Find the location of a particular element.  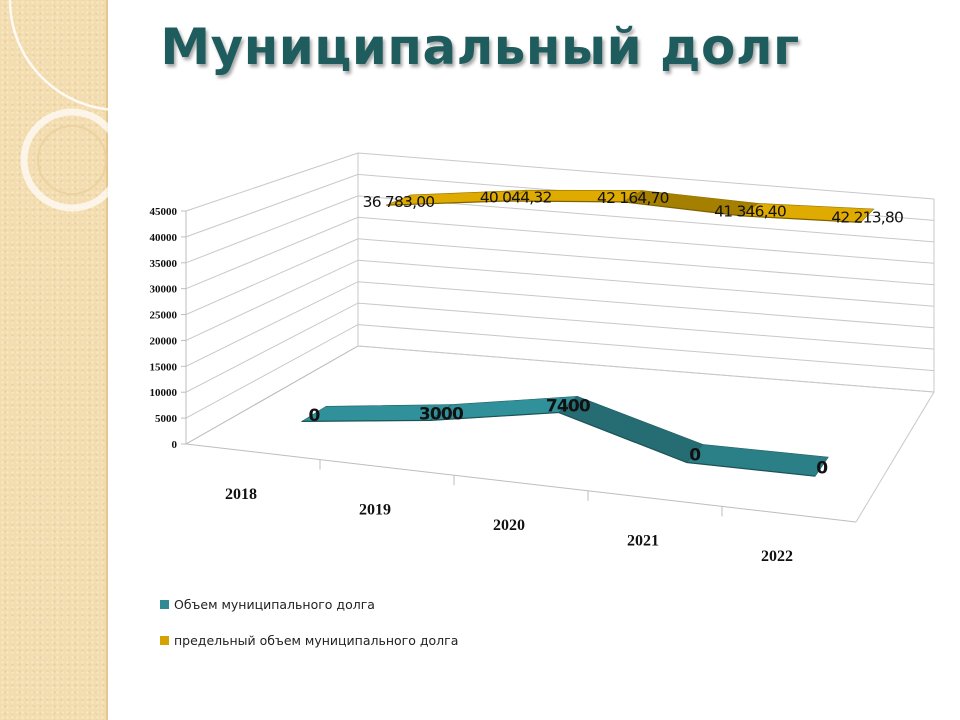

x-axis-line is located at coordinates (521, 483).